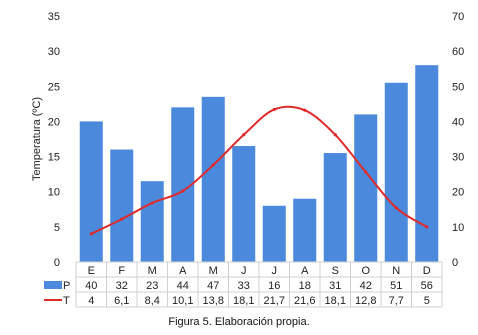  Describe the element at coordinates (66, 301) in the screenshot. I see `legend-label-temperature: T` at that location.